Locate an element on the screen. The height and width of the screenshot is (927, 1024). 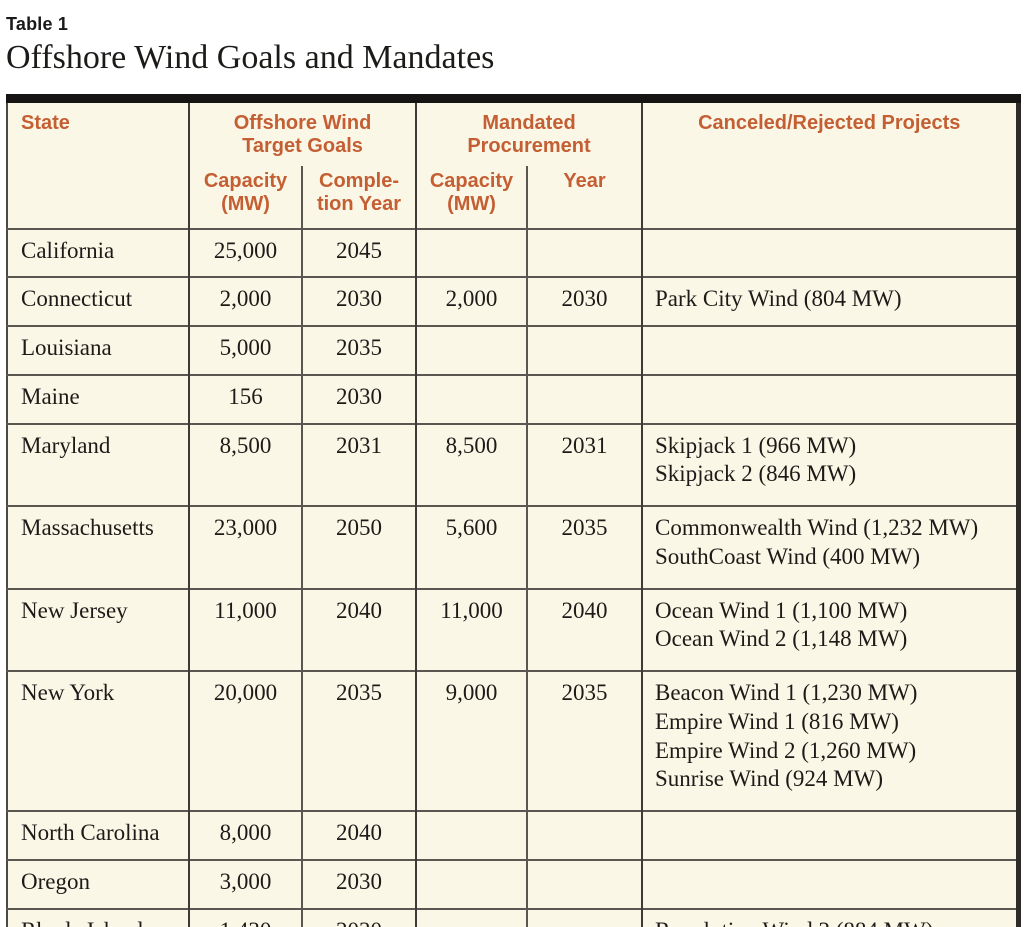
table-row-california: California 25,000 2045 is located at coordinates (512, 252).